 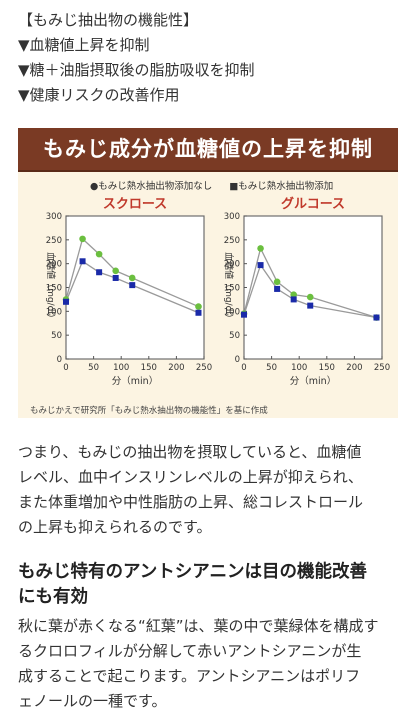 I want to click on figure-banner: もみじ成分が血糖値の上昇を抑制, so click(x=208, y=150).